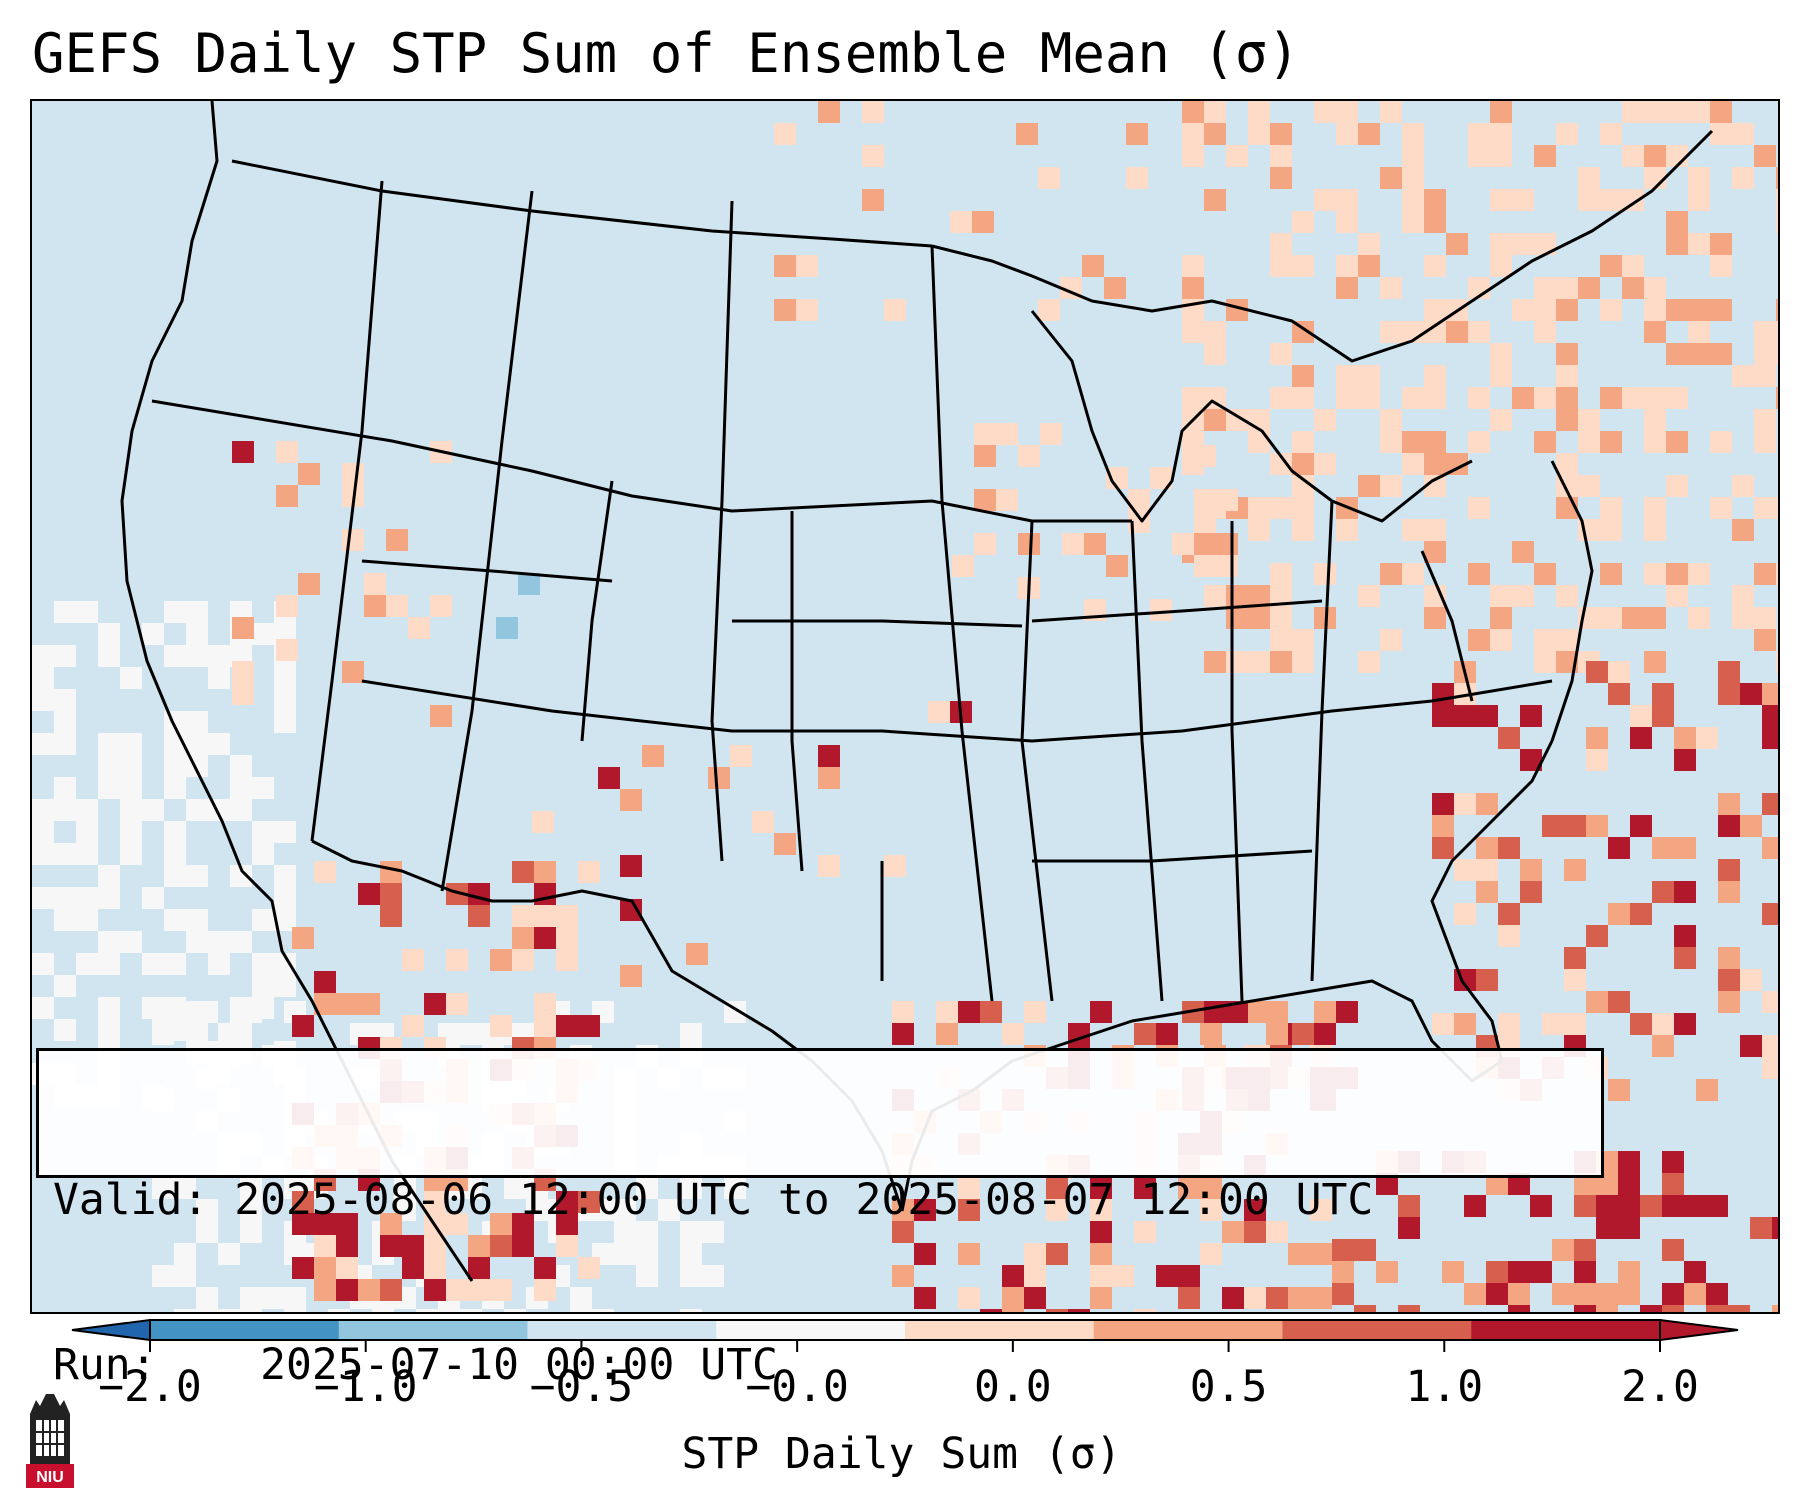 The height and width of the screenshot is (1506, 1803). I want to click on colorbar-outline, so click(905, 1330).